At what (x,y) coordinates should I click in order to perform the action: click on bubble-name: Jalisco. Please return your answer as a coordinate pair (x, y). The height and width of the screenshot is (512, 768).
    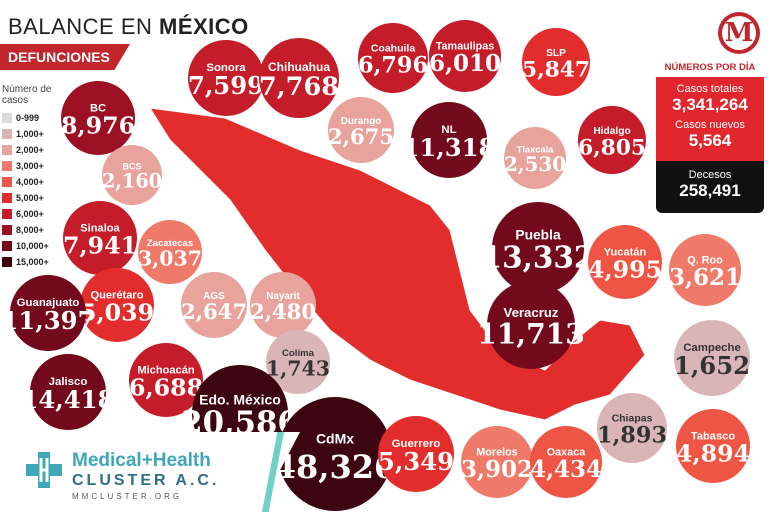
    Looking at the image, I should click on (68, 382).